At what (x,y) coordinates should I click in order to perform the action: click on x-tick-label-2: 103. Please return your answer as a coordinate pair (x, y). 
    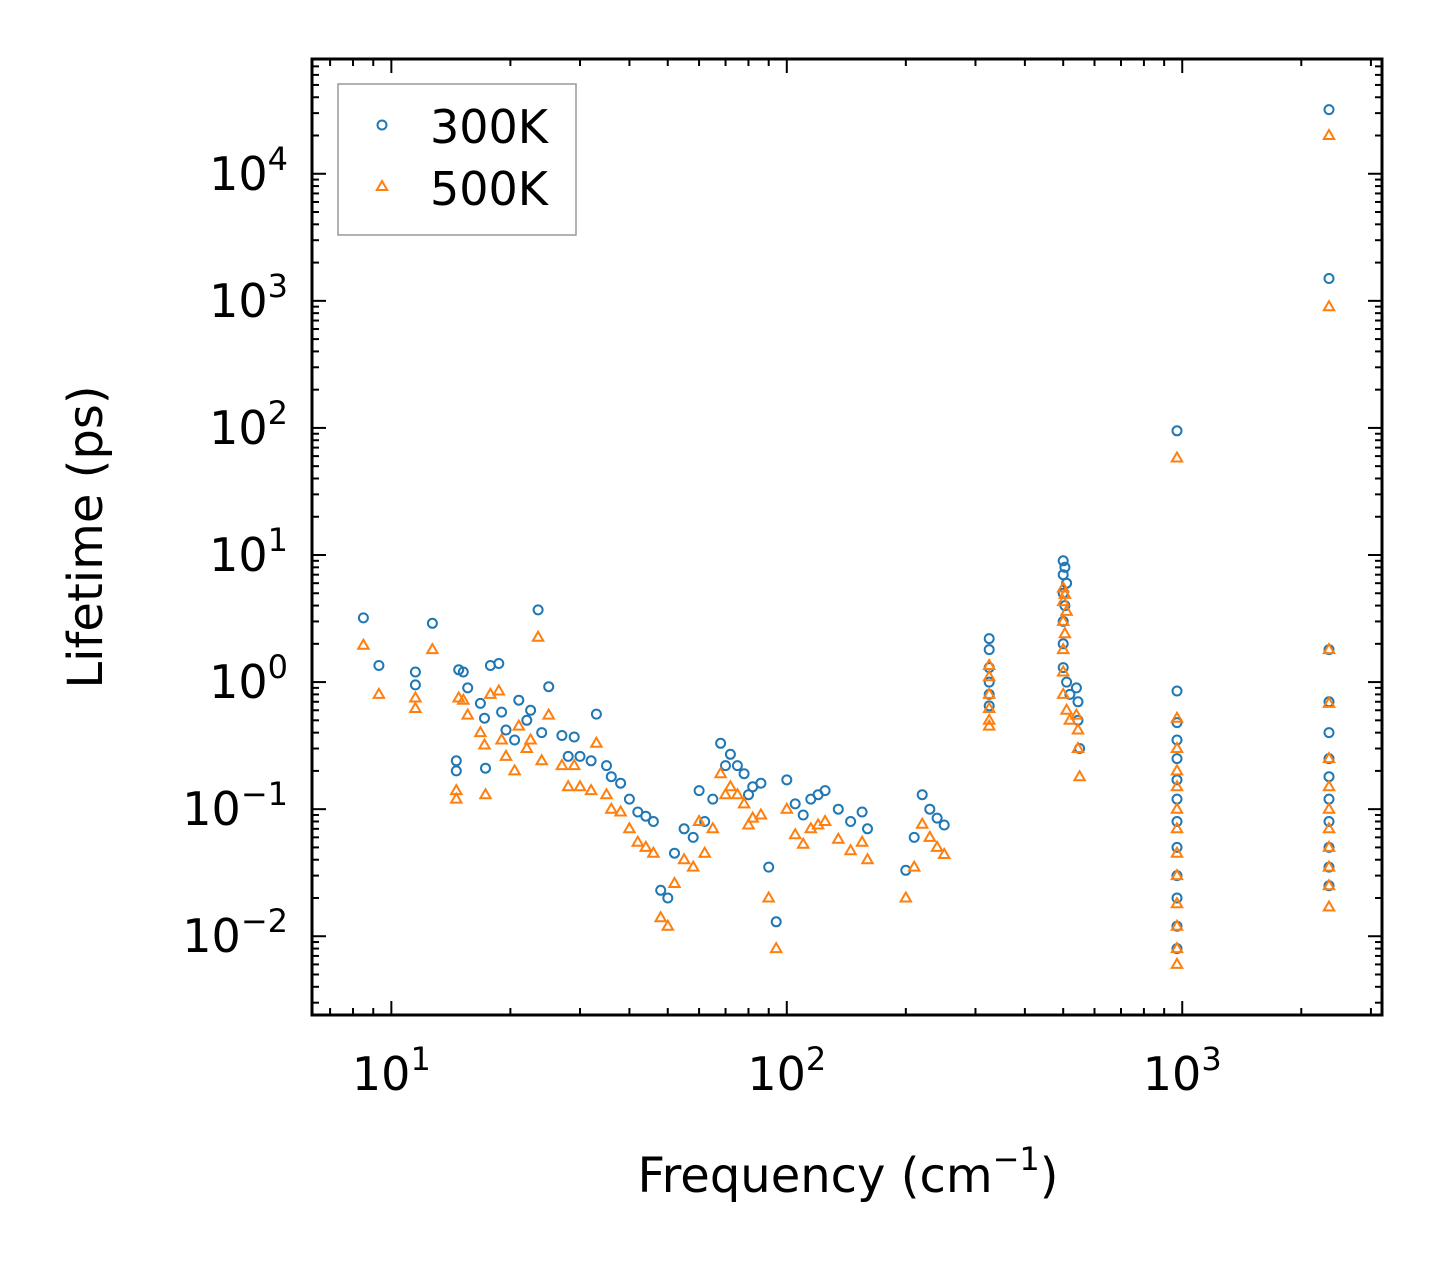
    Looking at the image, I should click on (1182, 1070).